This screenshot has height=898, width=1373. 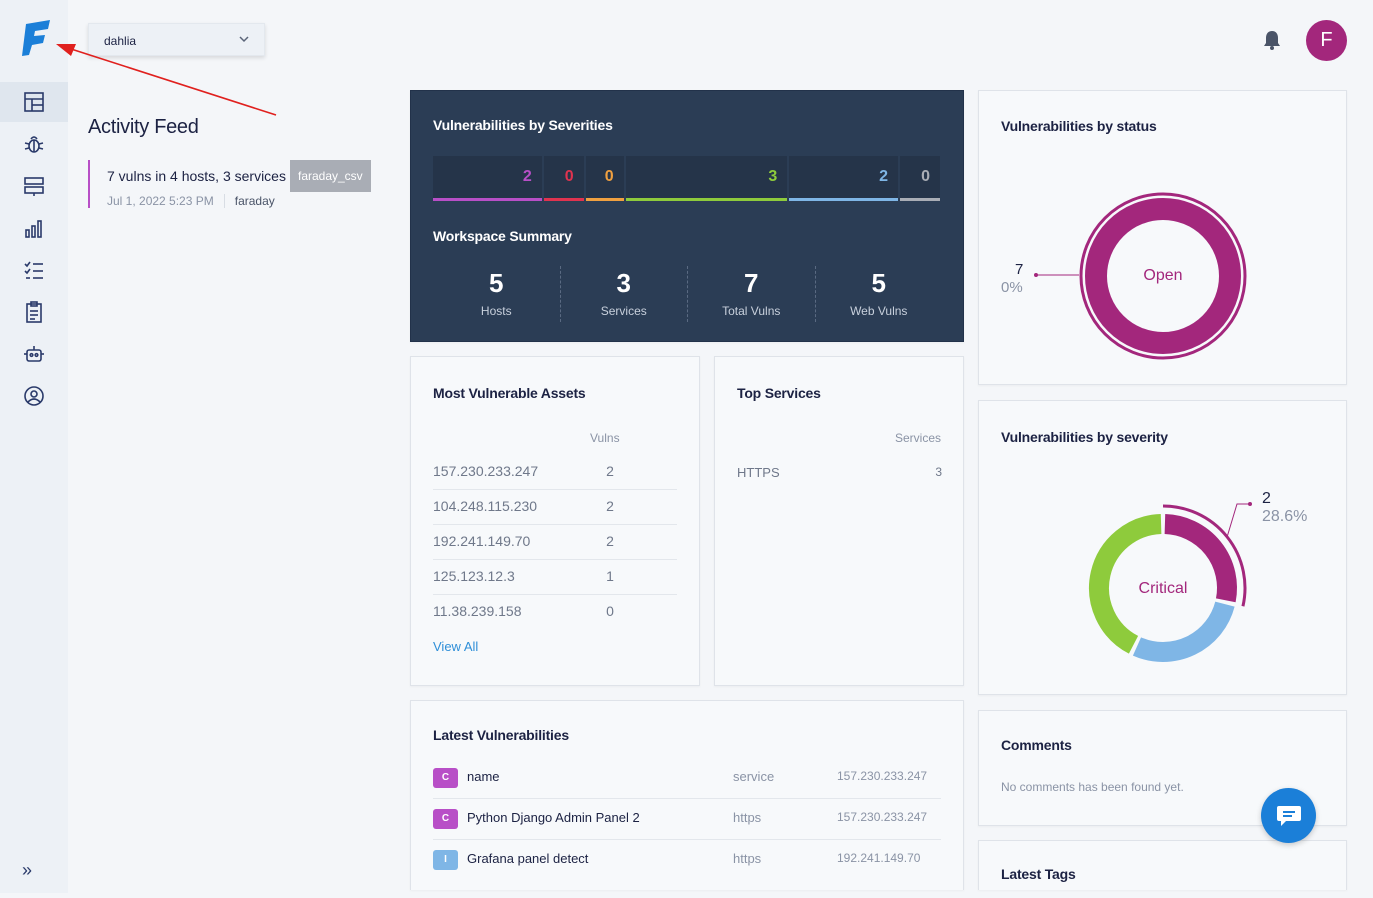 What do you see at coordinates (249, 201) in the screenshot?
I see `activity-user: faraday` at bounding box center [249, 201].